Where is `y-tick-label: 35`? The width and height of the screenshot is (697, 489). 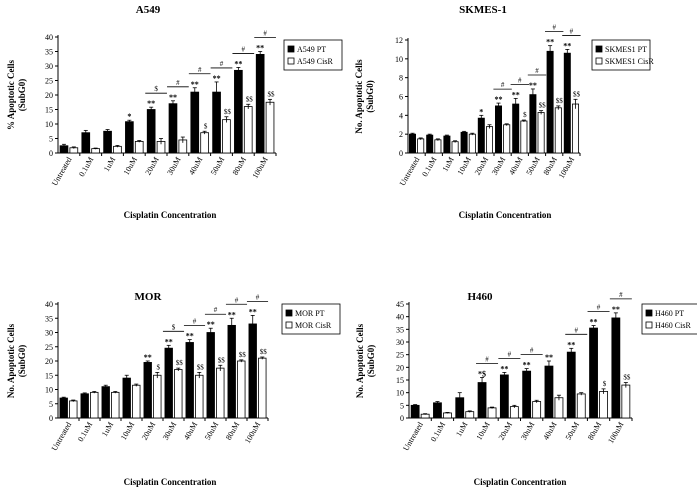
y-tick-label: 35 is located at coordinates (49, 52).